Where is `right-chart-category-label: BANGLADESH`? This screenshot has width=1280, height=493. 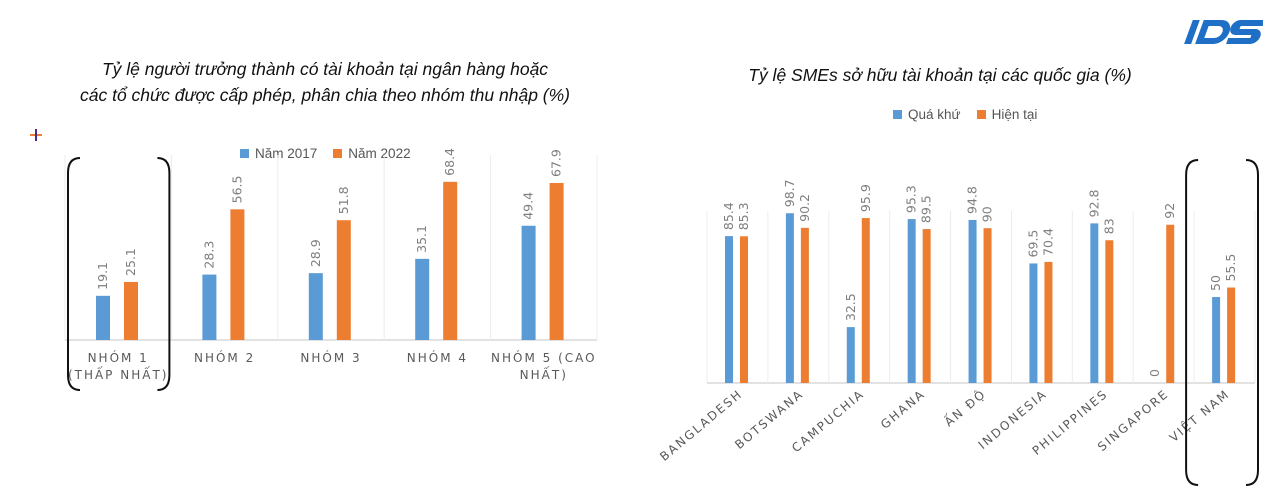 right-chart-category-label: BANGLADESH is located at coordinates (701, 425).